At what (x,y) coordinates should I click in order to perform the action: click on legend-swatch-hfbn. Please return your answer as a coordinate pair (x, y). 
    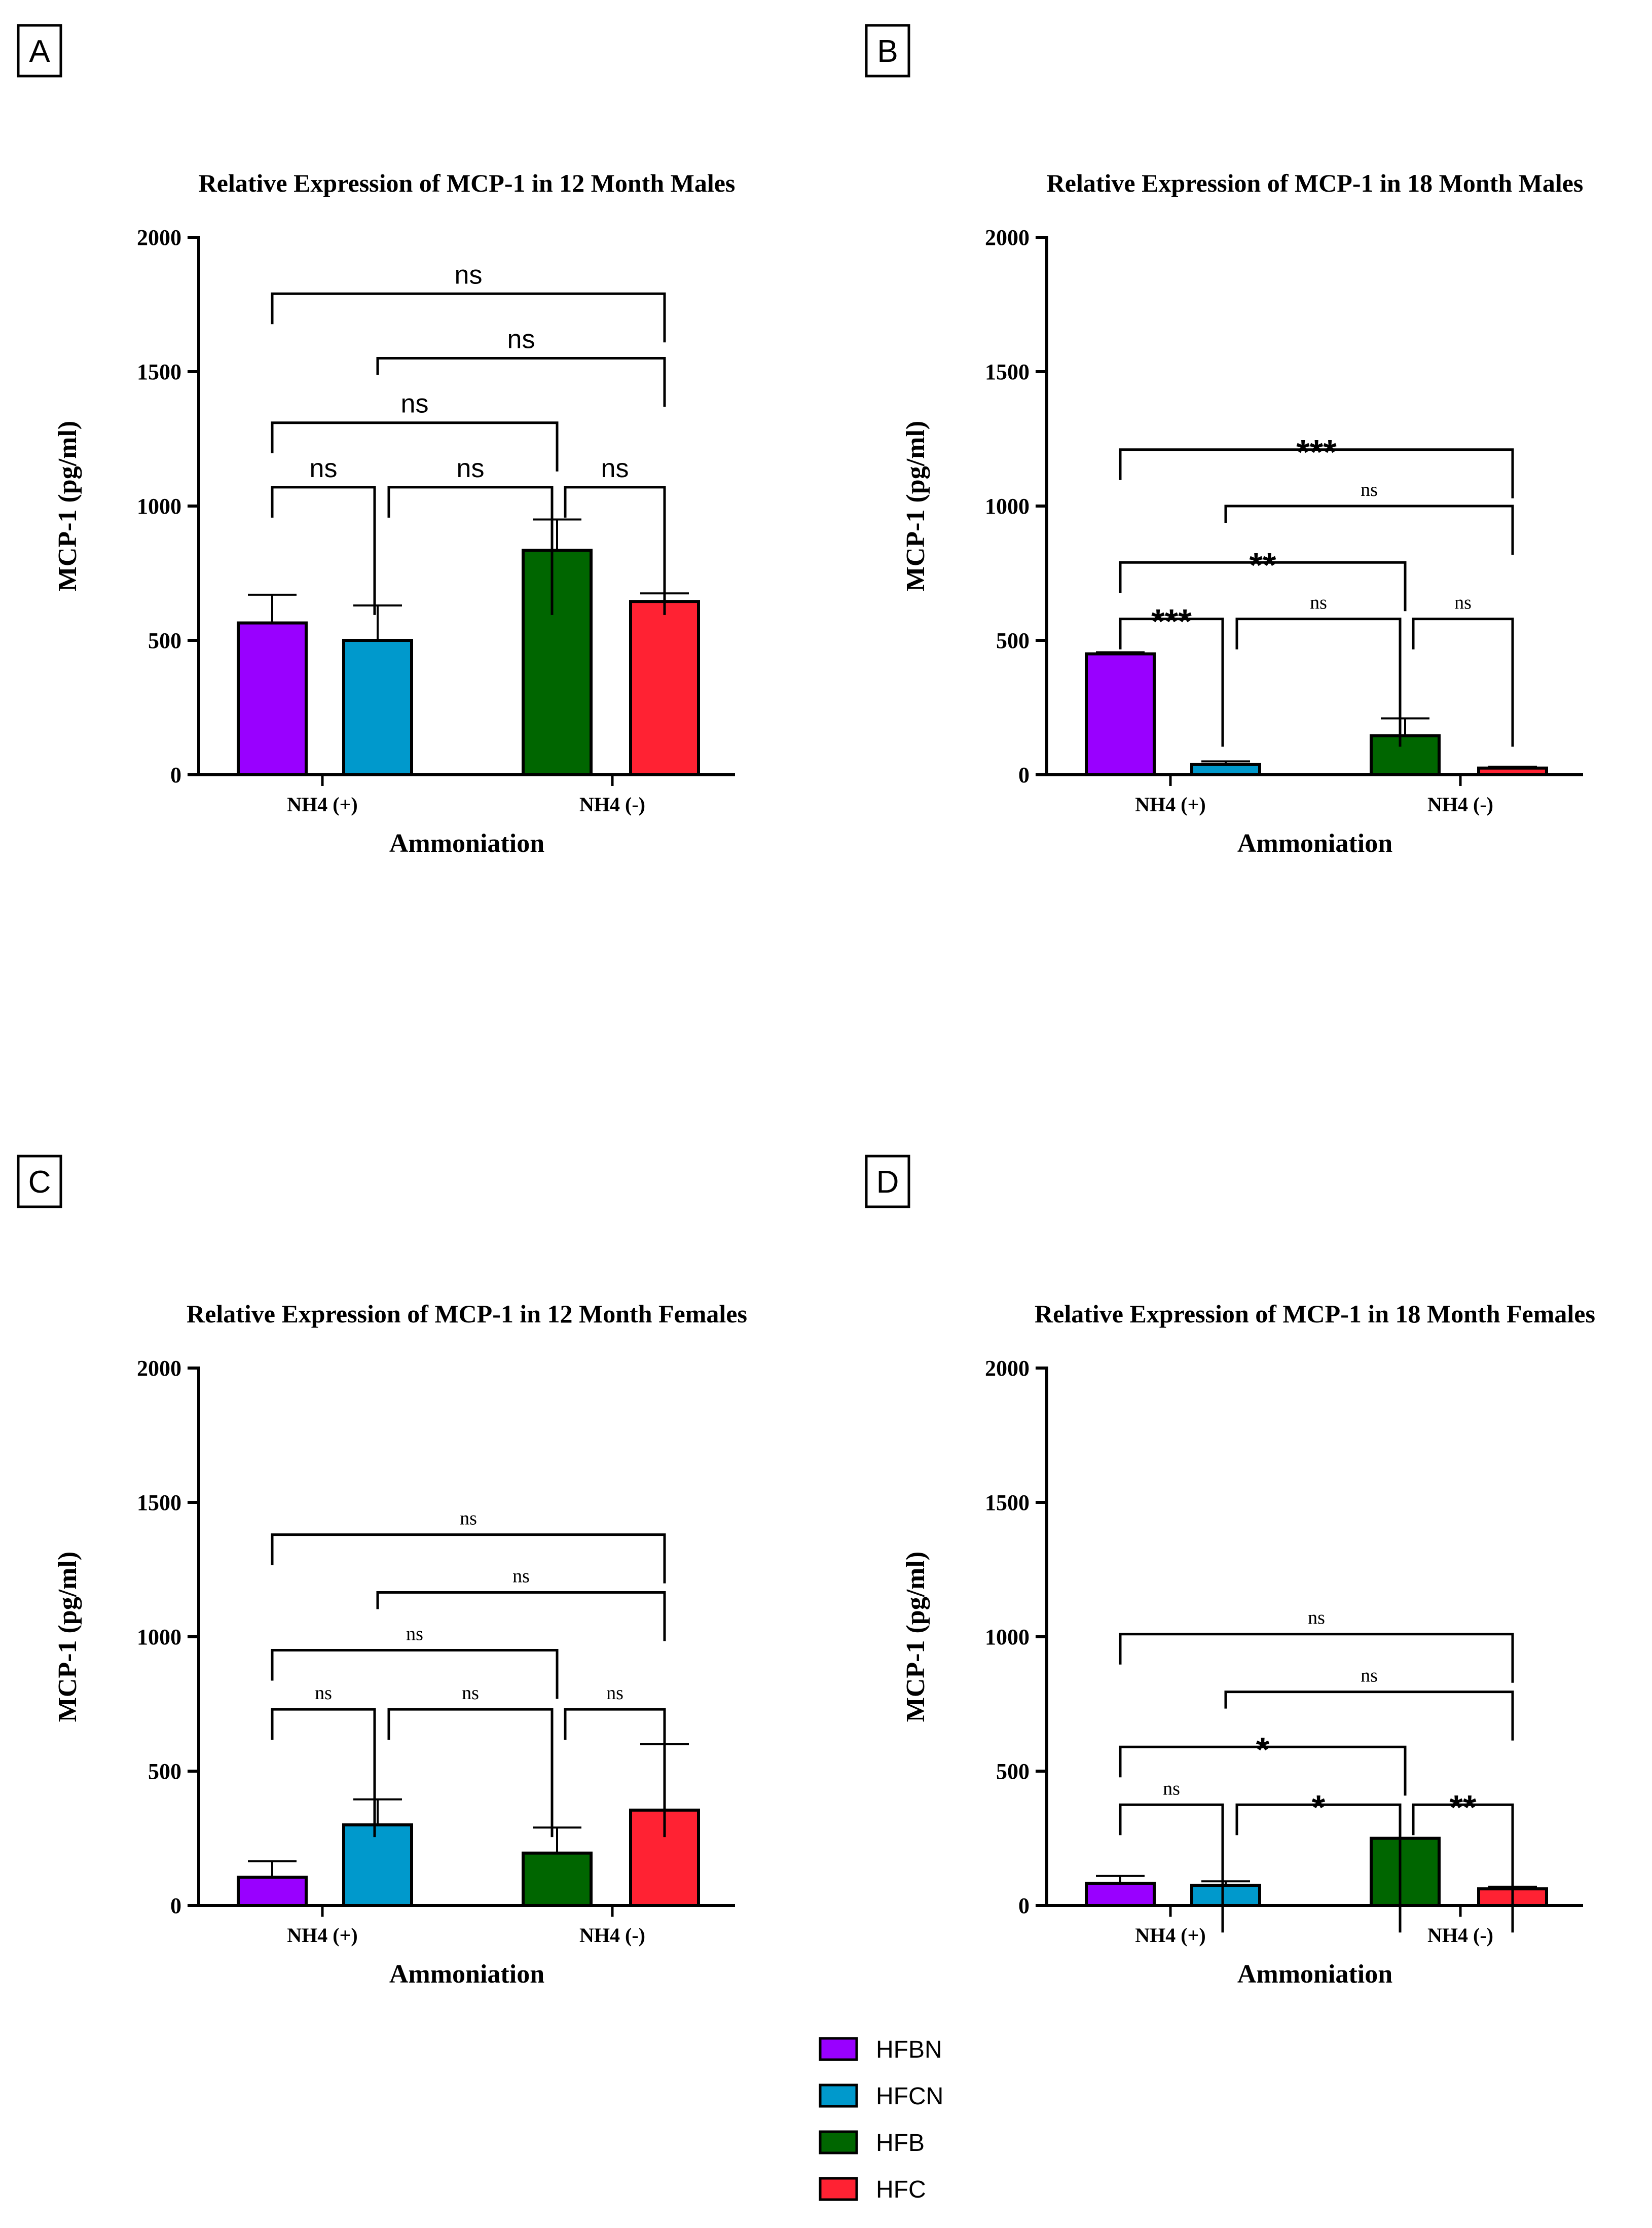
    Looking at the image, I should click on (839, 2049).